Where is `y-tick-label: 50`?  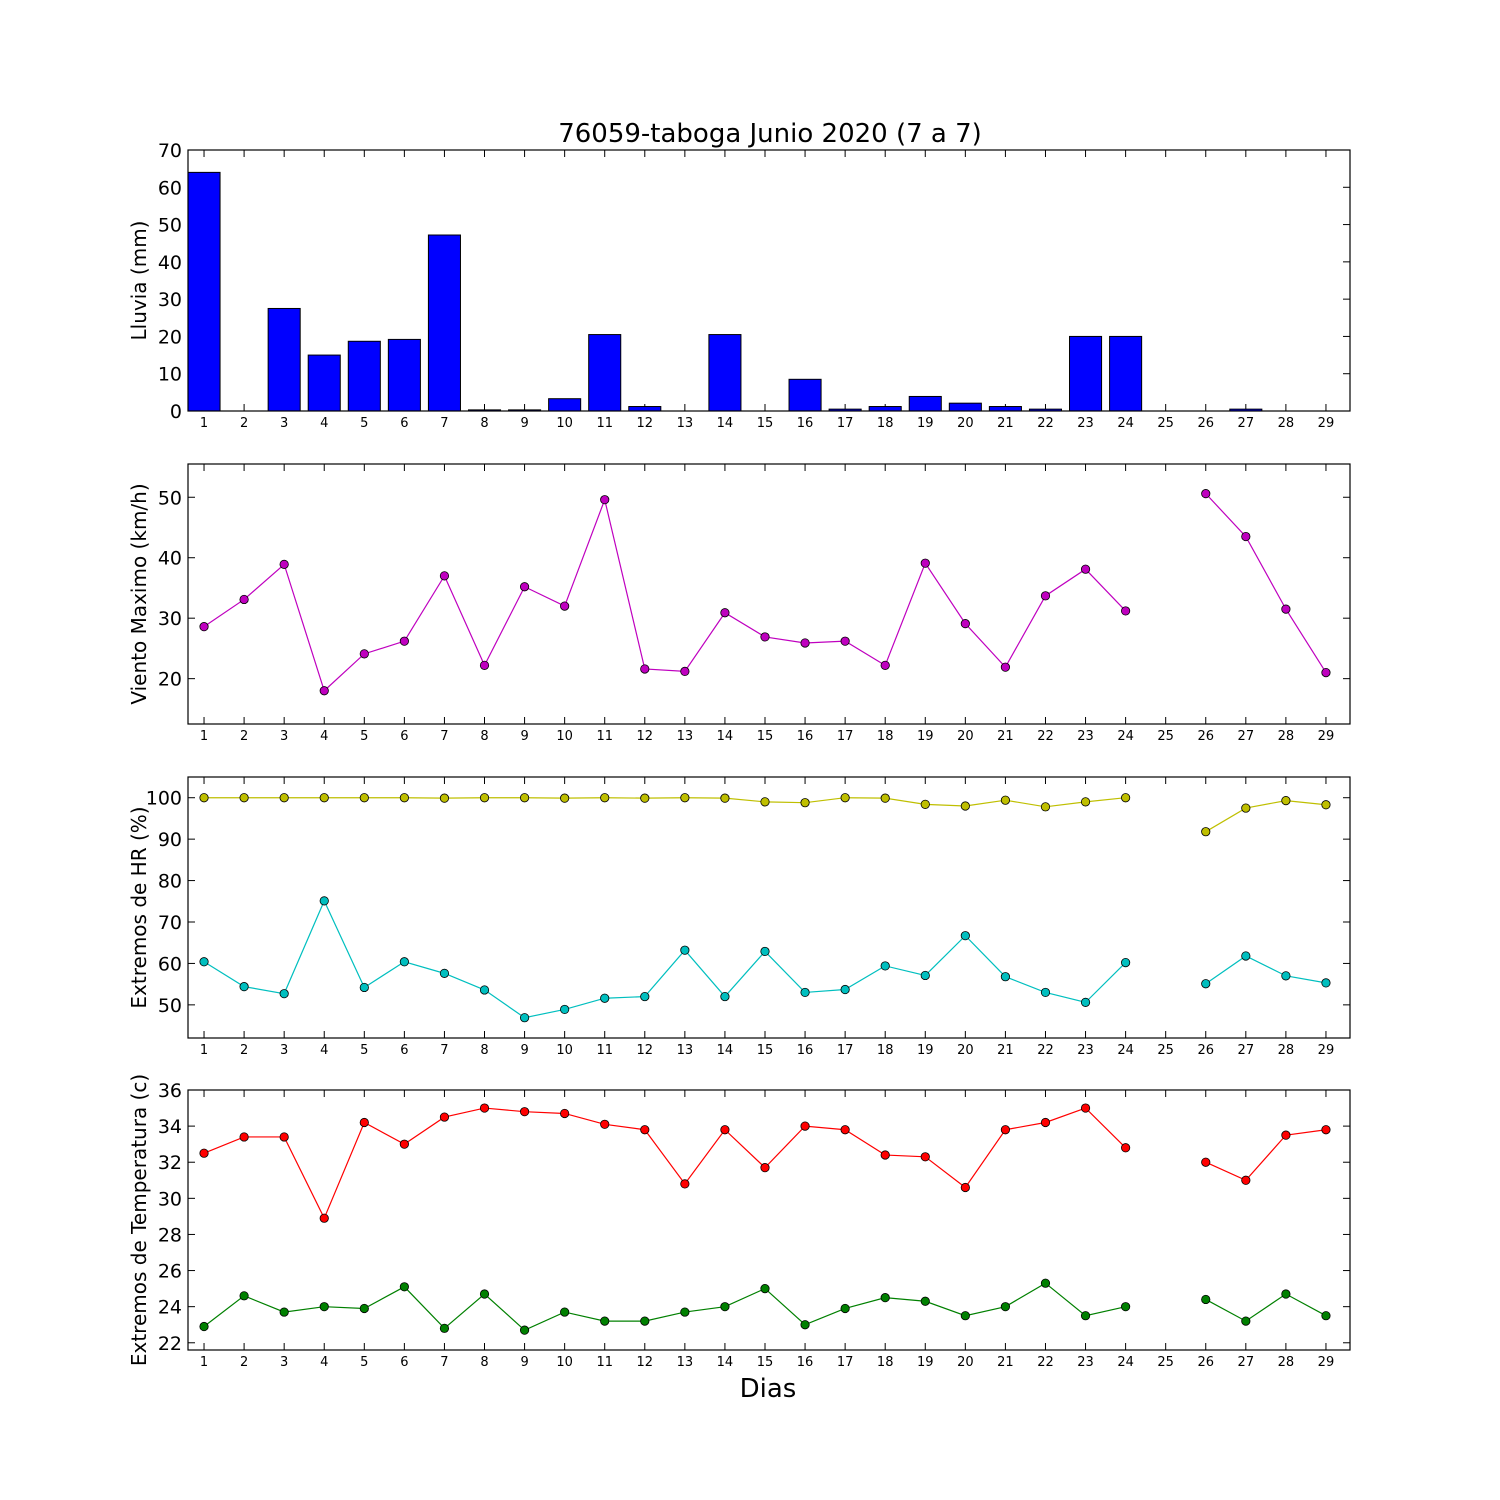
y-tick-label: 50 is located at coordinates (170, 498).